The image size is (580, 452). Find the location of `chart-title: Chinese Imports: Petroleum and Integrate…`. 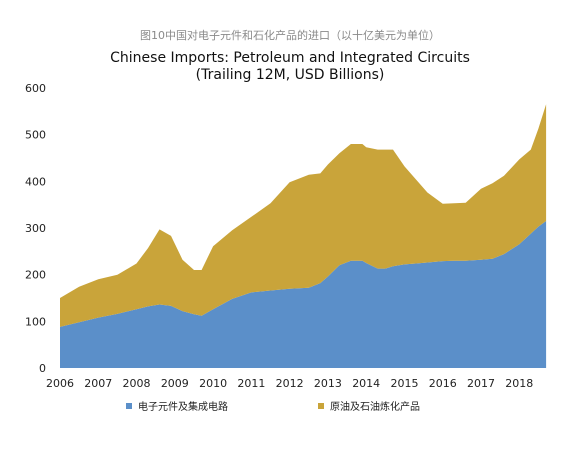

chart-title: Chinese Imports: Petroleum and Integrate… is located at coordinates (290, 58).